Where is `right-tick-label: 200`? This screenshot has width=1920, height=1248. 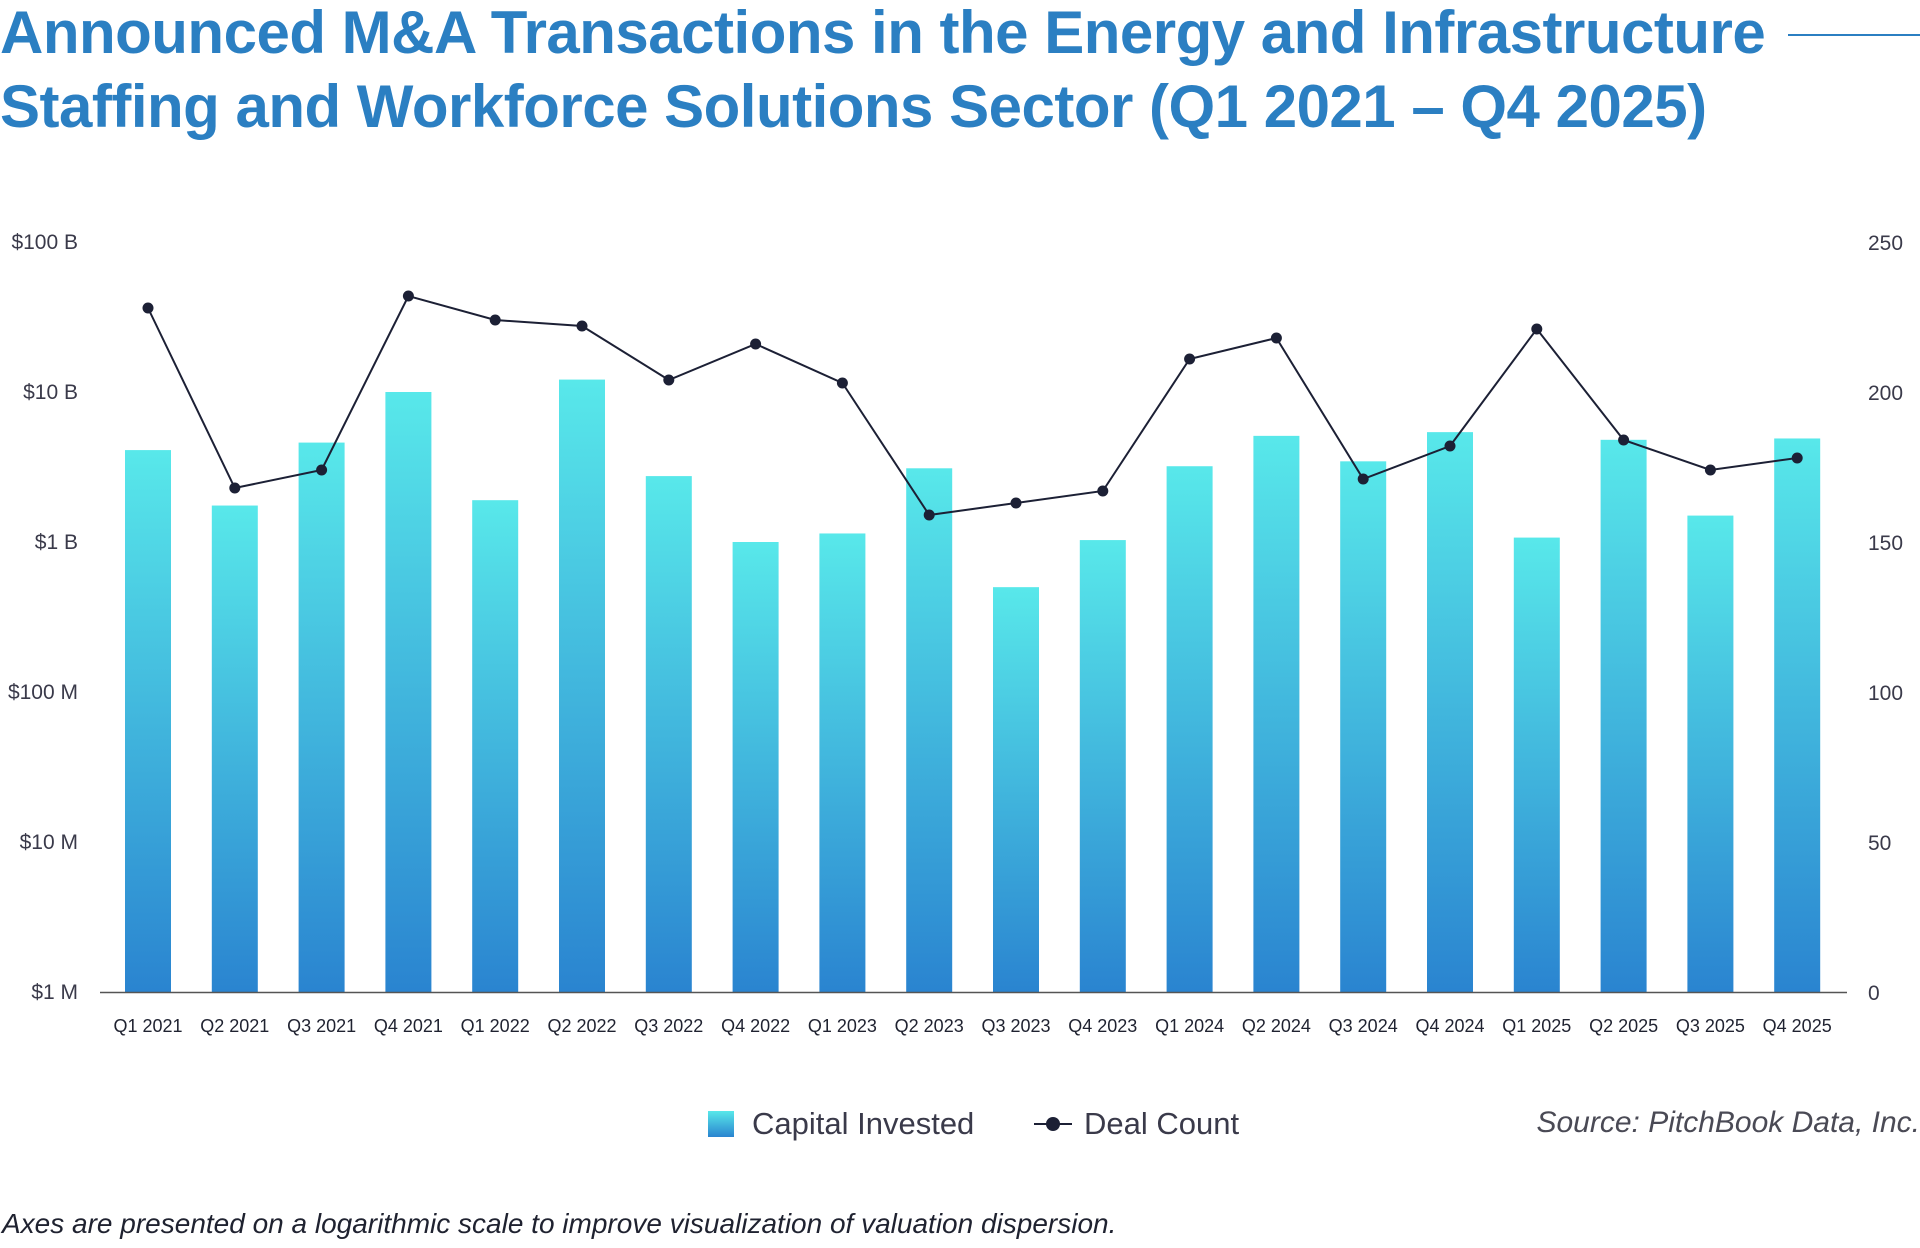 right-tick-label: 200 is located at coordinates (1885, 393).